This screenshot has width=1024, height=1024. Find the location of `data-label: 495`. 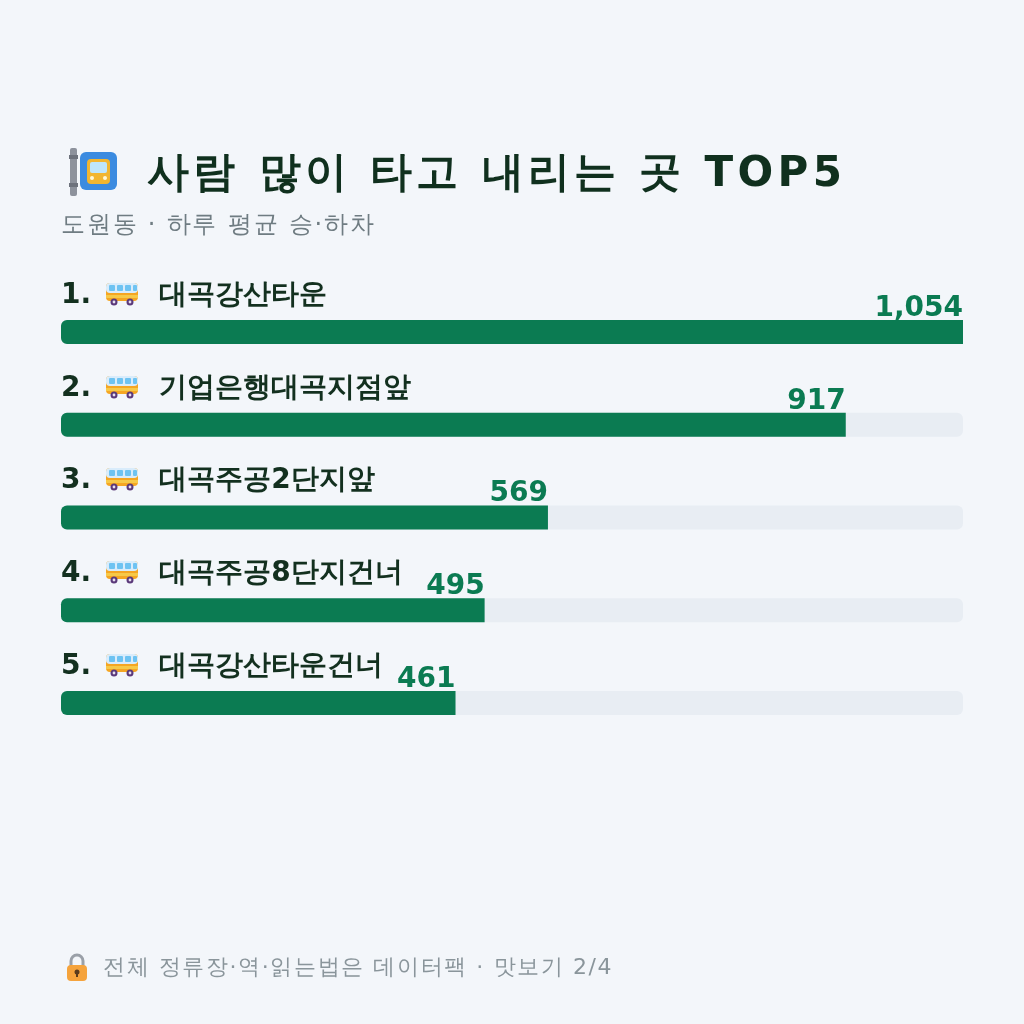

data-label: 495 is located at coordinates (455, 585).